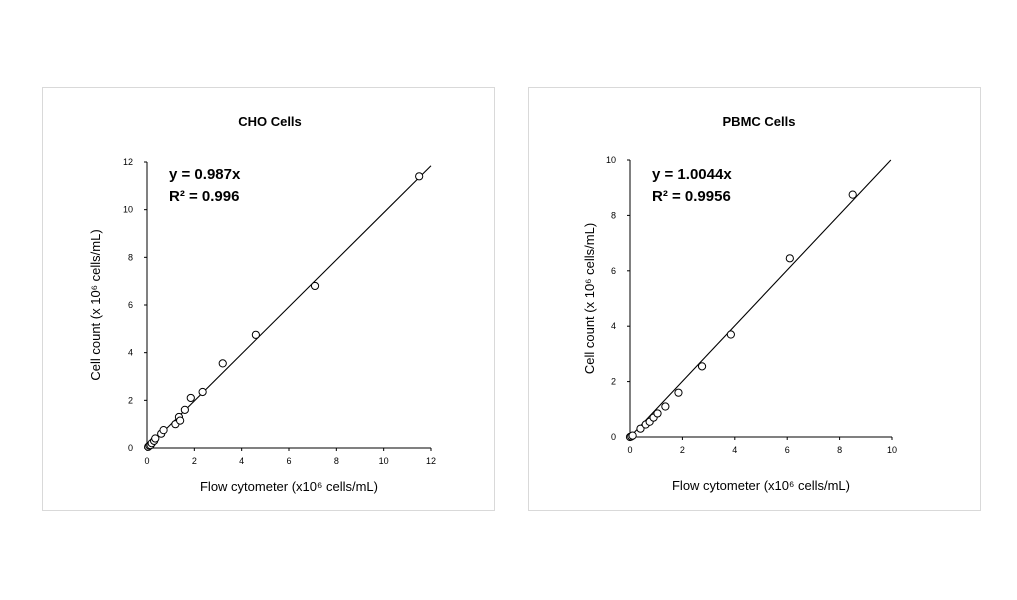 This screenshot has height=600, width=1017. Describe the element at coordinates (692, 174) in the screenshot. I see `trendline-equation: y = 1.0044x` at that location.